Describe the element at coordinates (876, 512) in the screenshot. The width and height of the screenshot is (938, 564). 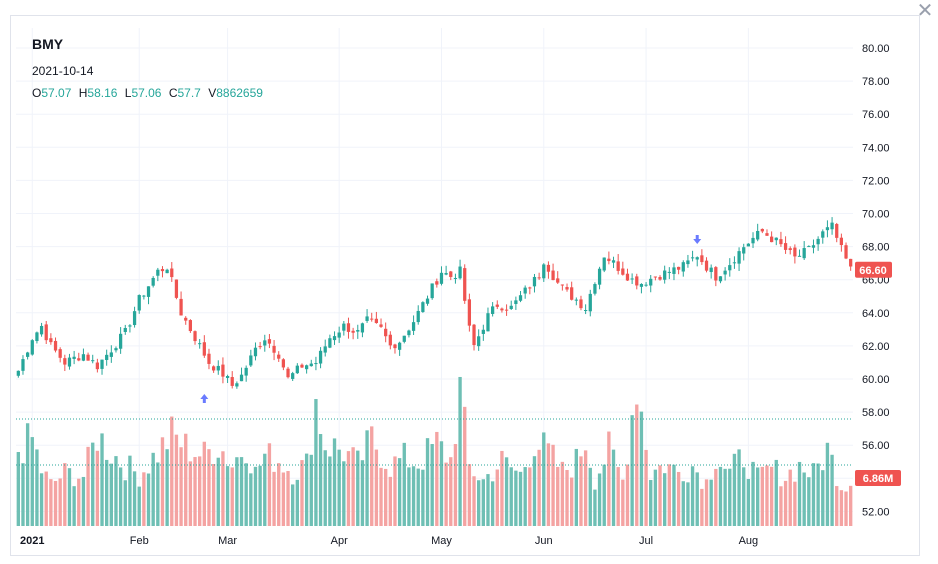
I see `price-tick-label: 52.00` at that location.